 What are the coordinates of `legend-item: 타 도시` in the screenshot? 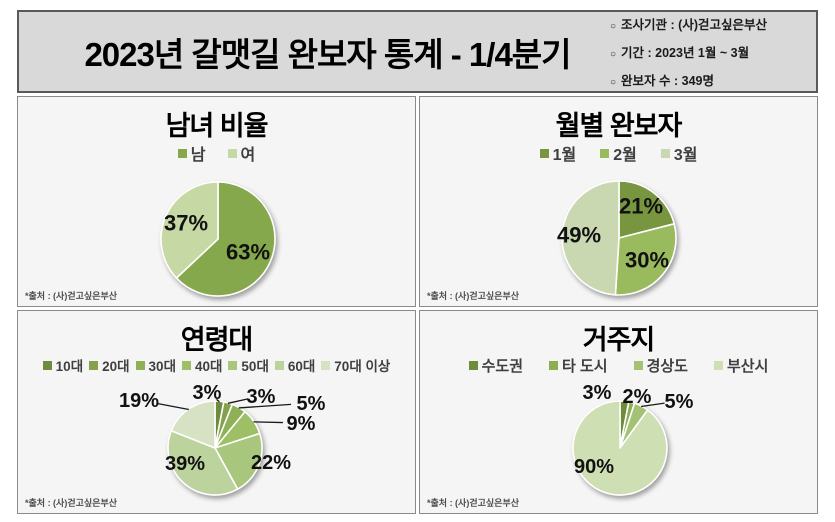 It's located at (578, 365).